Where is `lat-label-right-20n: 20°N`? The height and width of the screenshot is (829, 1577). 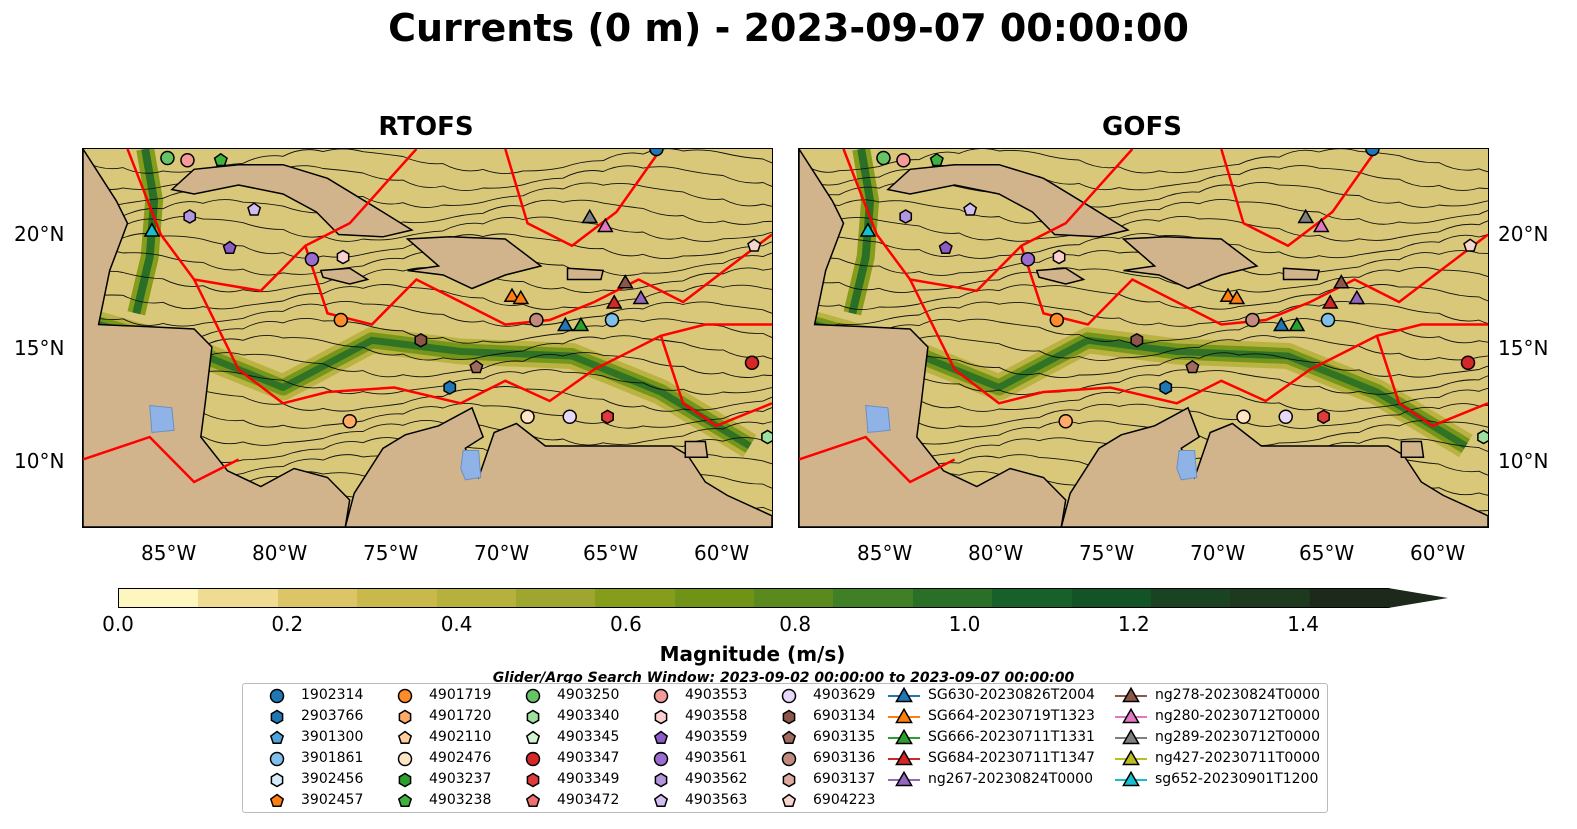
lat-label-right-20n: 20°N is located at coordinates (1523, 234).